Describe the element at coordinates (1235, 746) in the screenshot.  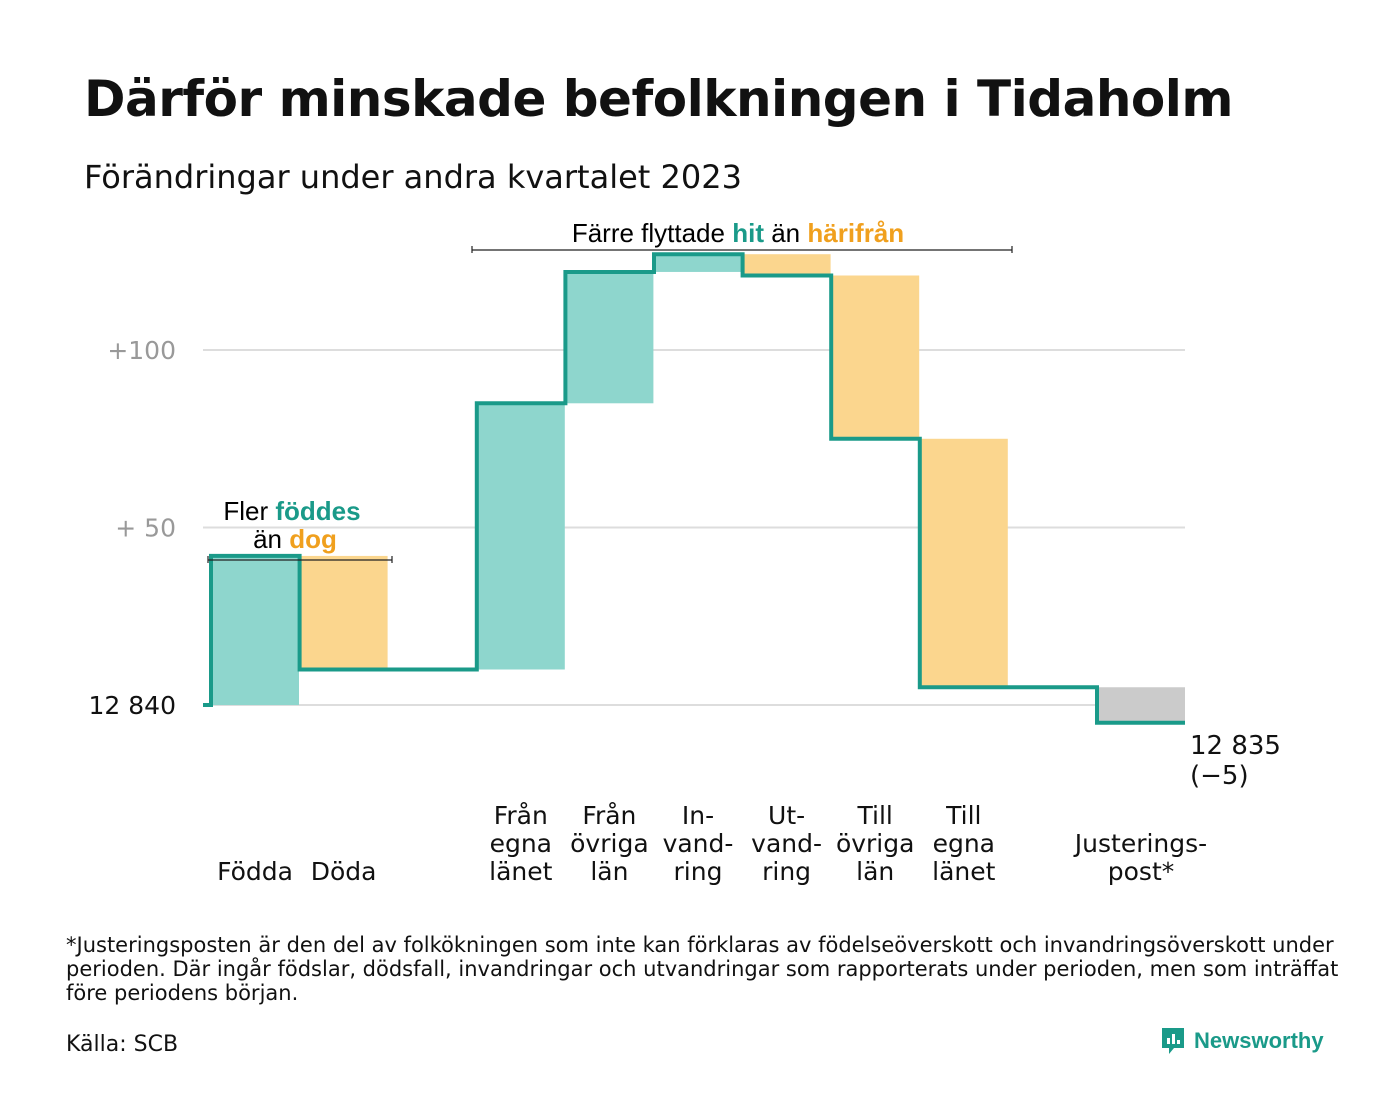
I see `end-value-label: 12 835` at that location.